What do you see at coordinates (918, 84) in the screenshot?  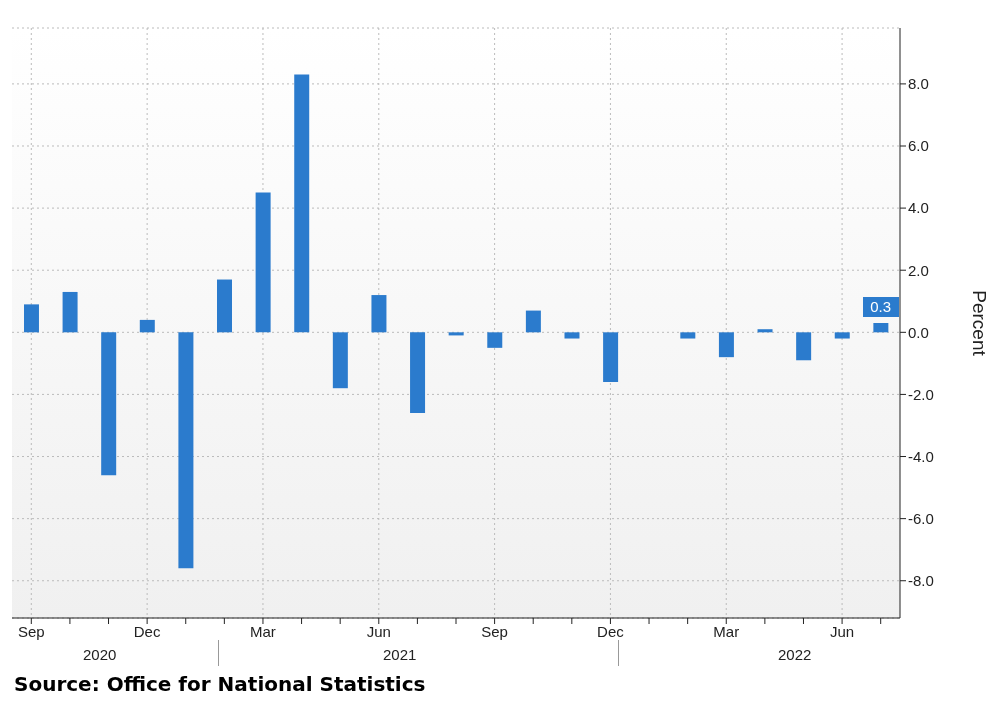 I see `y-tick-label: 8.0` at bounding box center [918, 84].